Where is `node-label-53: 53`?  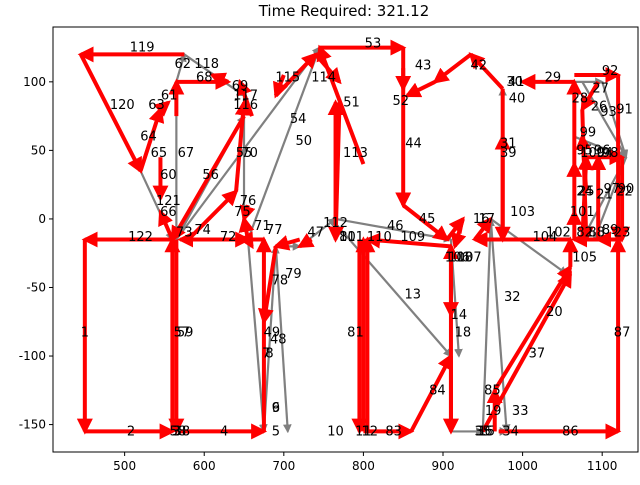
node-label-53: 53 is located at coordinates (373, 43).